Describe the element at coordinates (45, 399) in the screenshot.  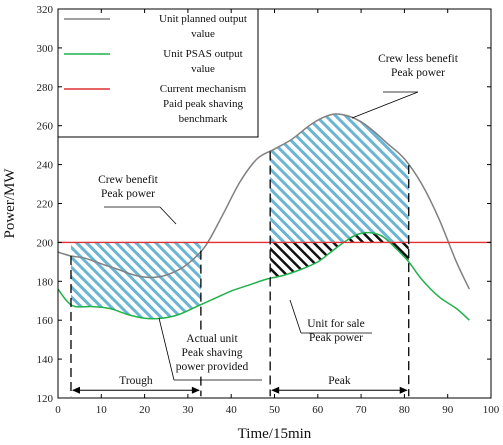
I see `y-tick-label: 120` at that location.